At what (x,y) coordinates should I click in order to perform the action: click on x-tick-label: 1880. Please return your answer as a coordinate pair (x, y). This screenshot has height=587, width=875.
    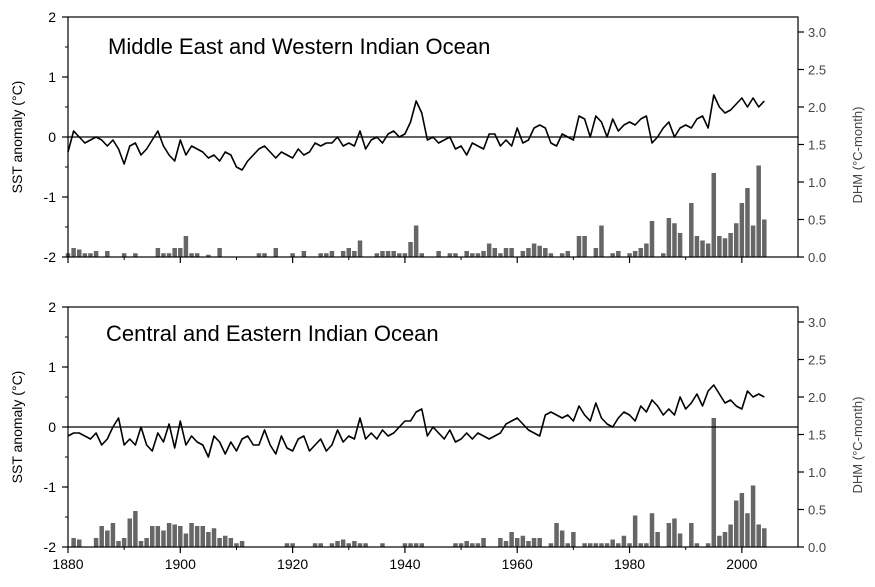
    Looking at the image, I should click on (67, 564).